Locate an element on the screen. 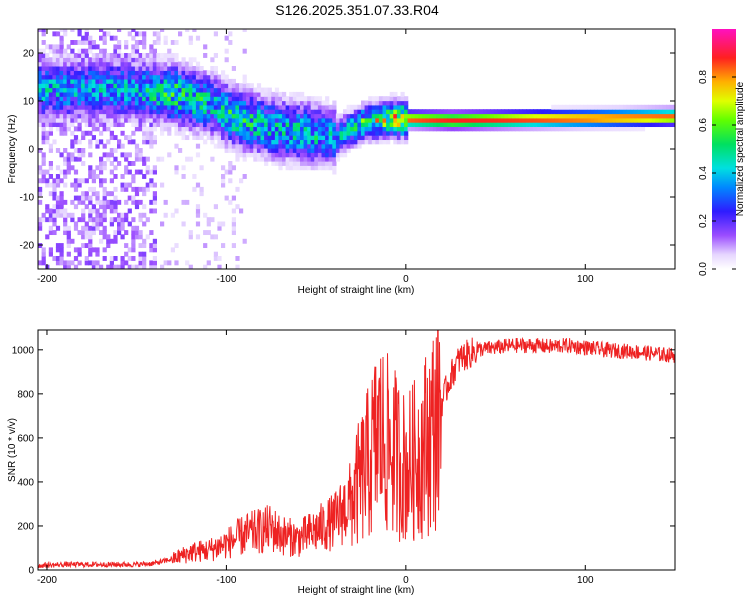 This screenshot has width=750, height=600. colorbar-axis: 0.00.20.40.60.8 is located at coordinates (717, 173).